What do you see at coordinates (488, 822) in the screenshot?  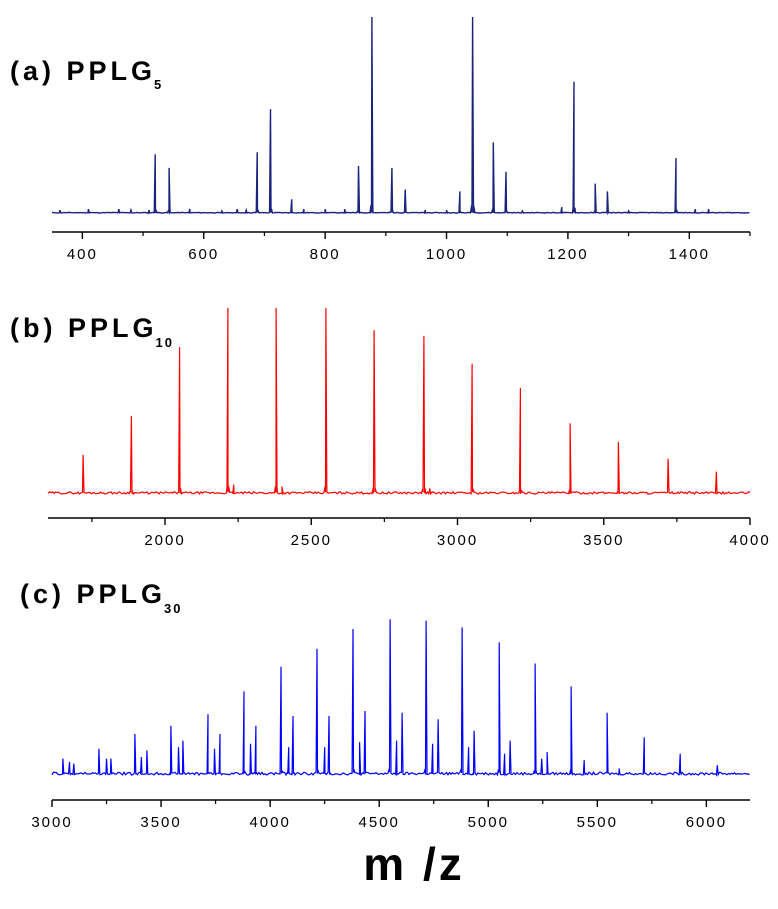 I see `tick-label: 5000` at bounding box center [488, 822].